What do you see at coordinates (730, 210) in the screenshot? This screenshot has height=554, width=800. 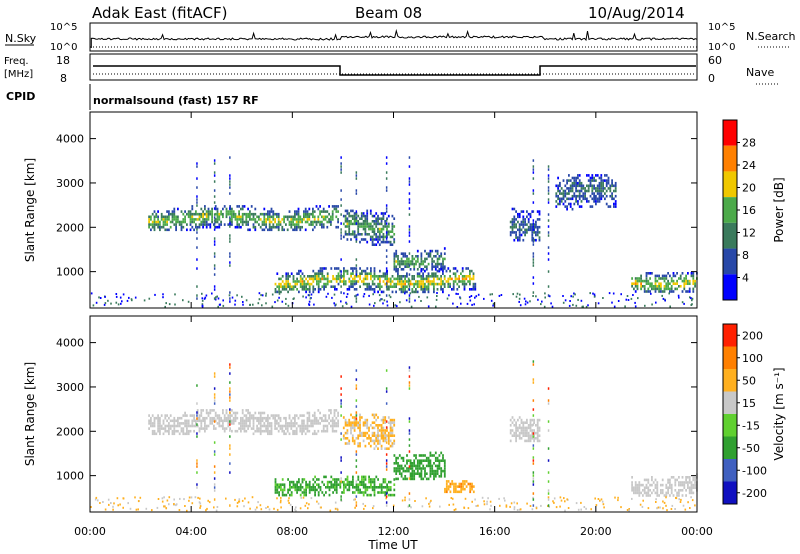 I see `colorbar-segment` at bounding box center [730, 210].